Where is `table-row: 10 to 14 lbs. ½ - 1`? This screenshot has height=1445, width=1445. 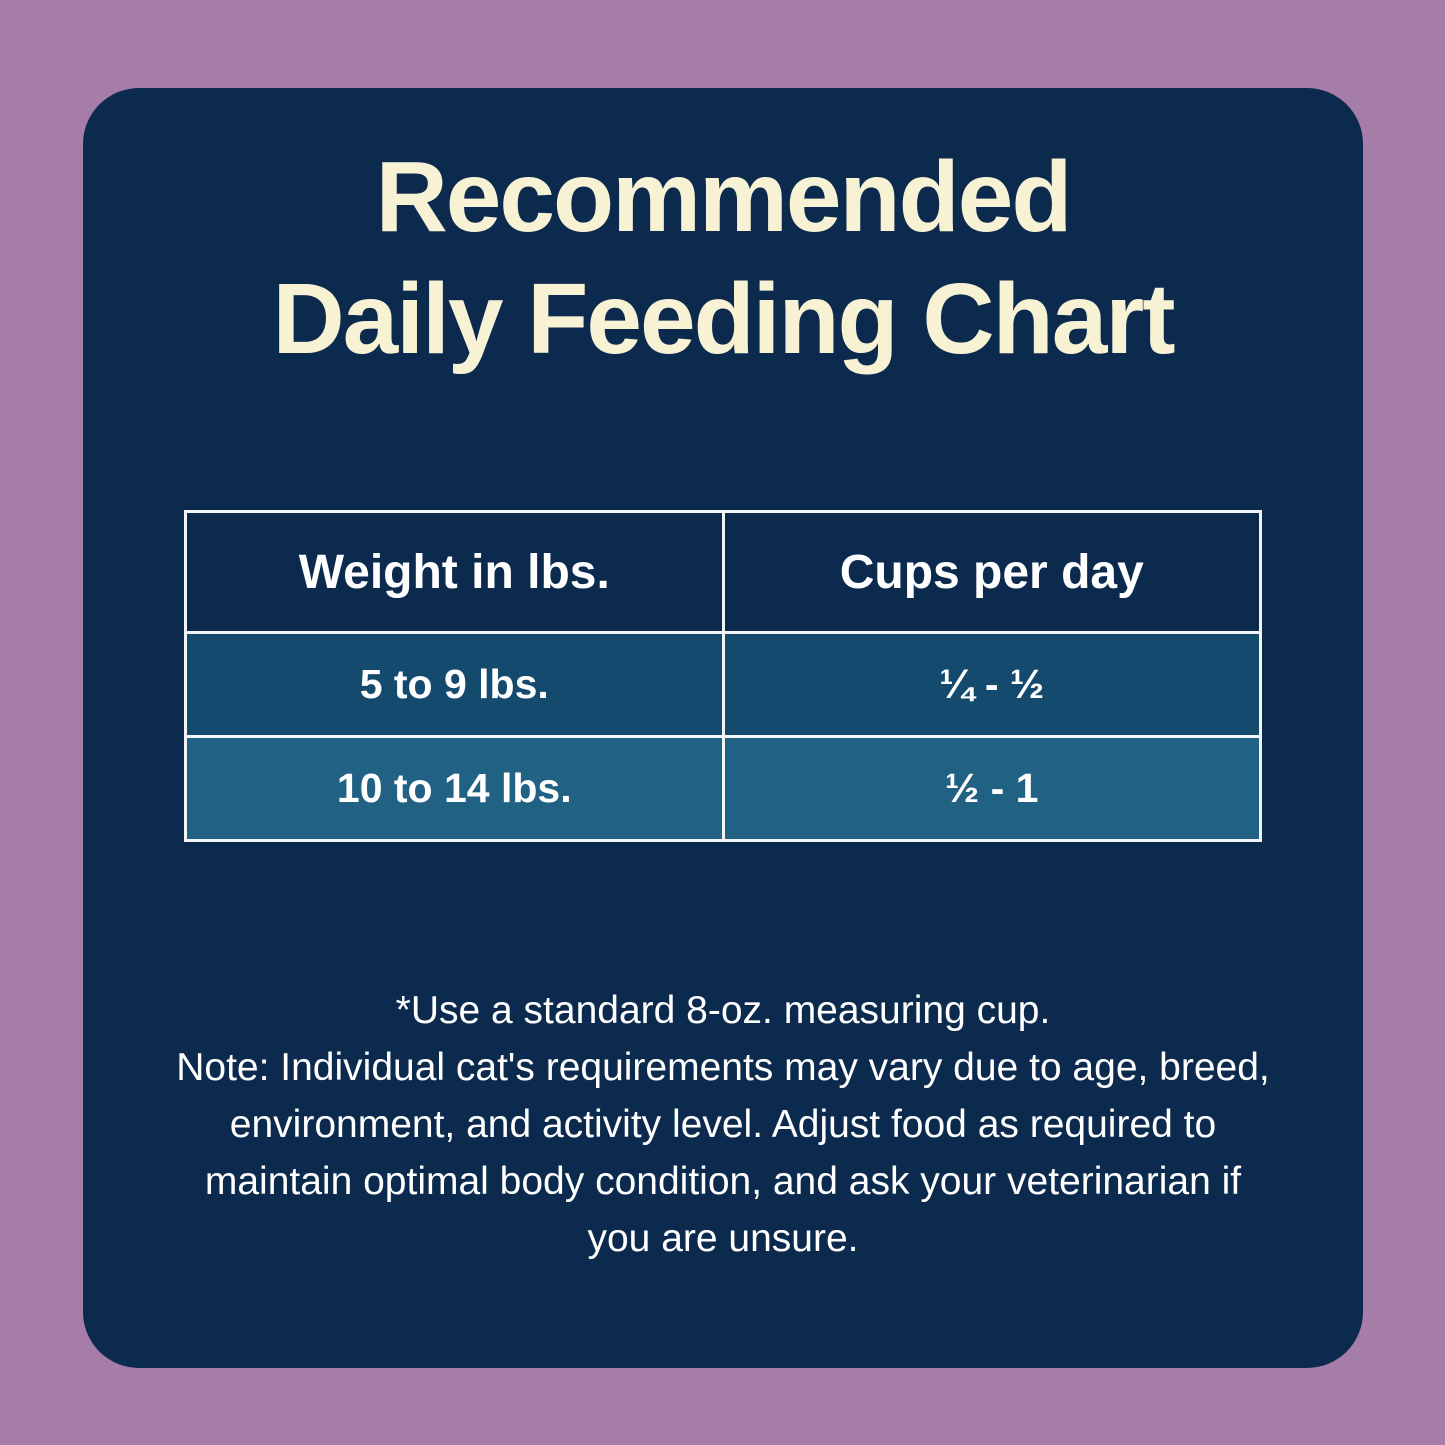 table-row: 10 to 14 lbs. ½ - 1 is located at coordinates (723, 788).